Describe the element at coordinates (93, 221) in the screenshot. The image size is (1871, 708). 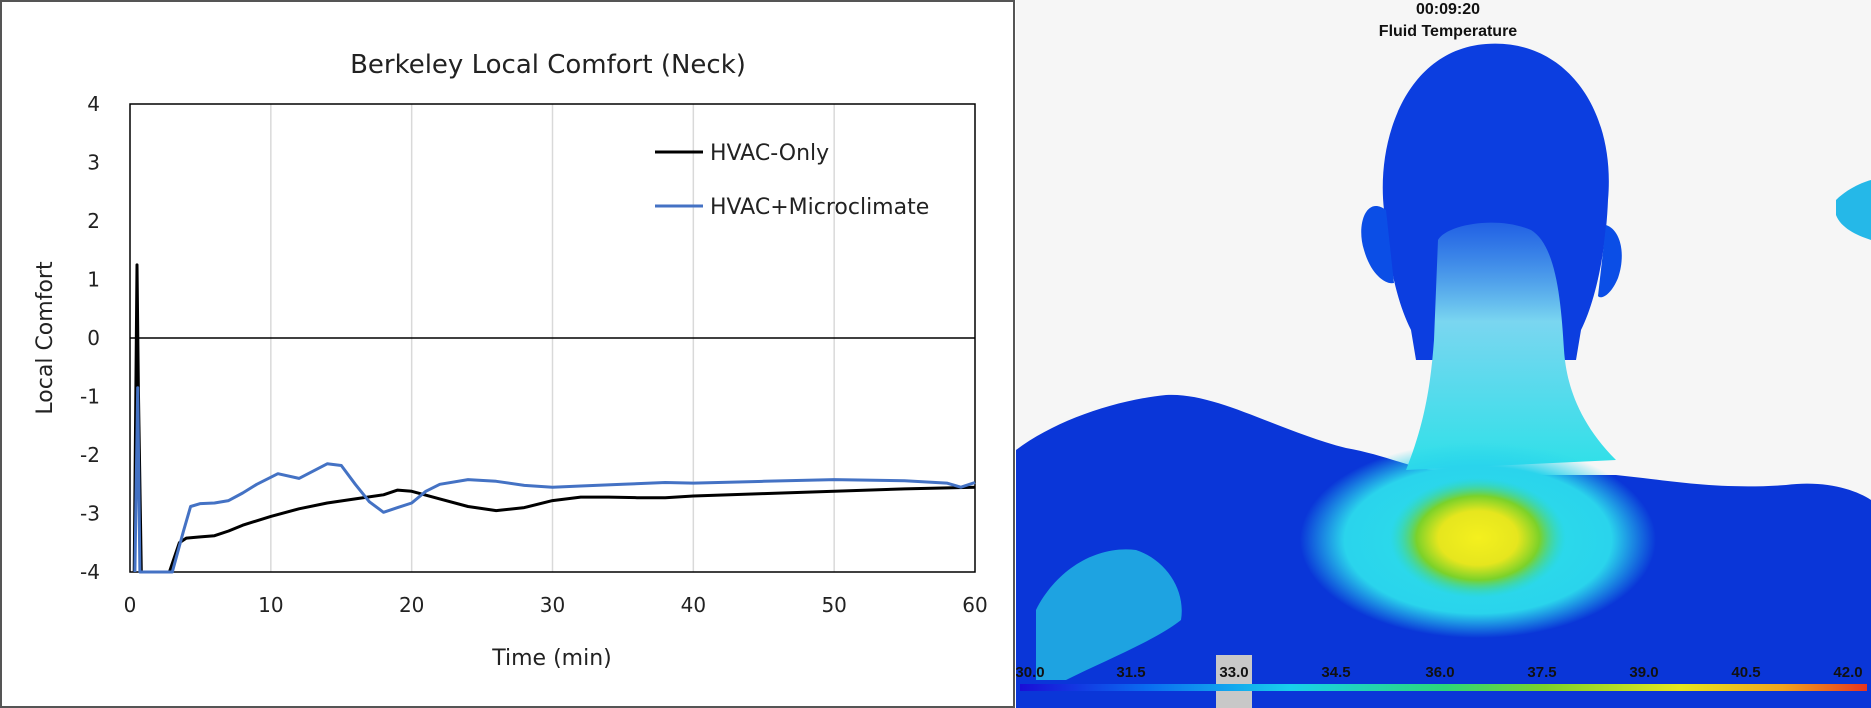
I see `y-tick-label: 2` at that location.